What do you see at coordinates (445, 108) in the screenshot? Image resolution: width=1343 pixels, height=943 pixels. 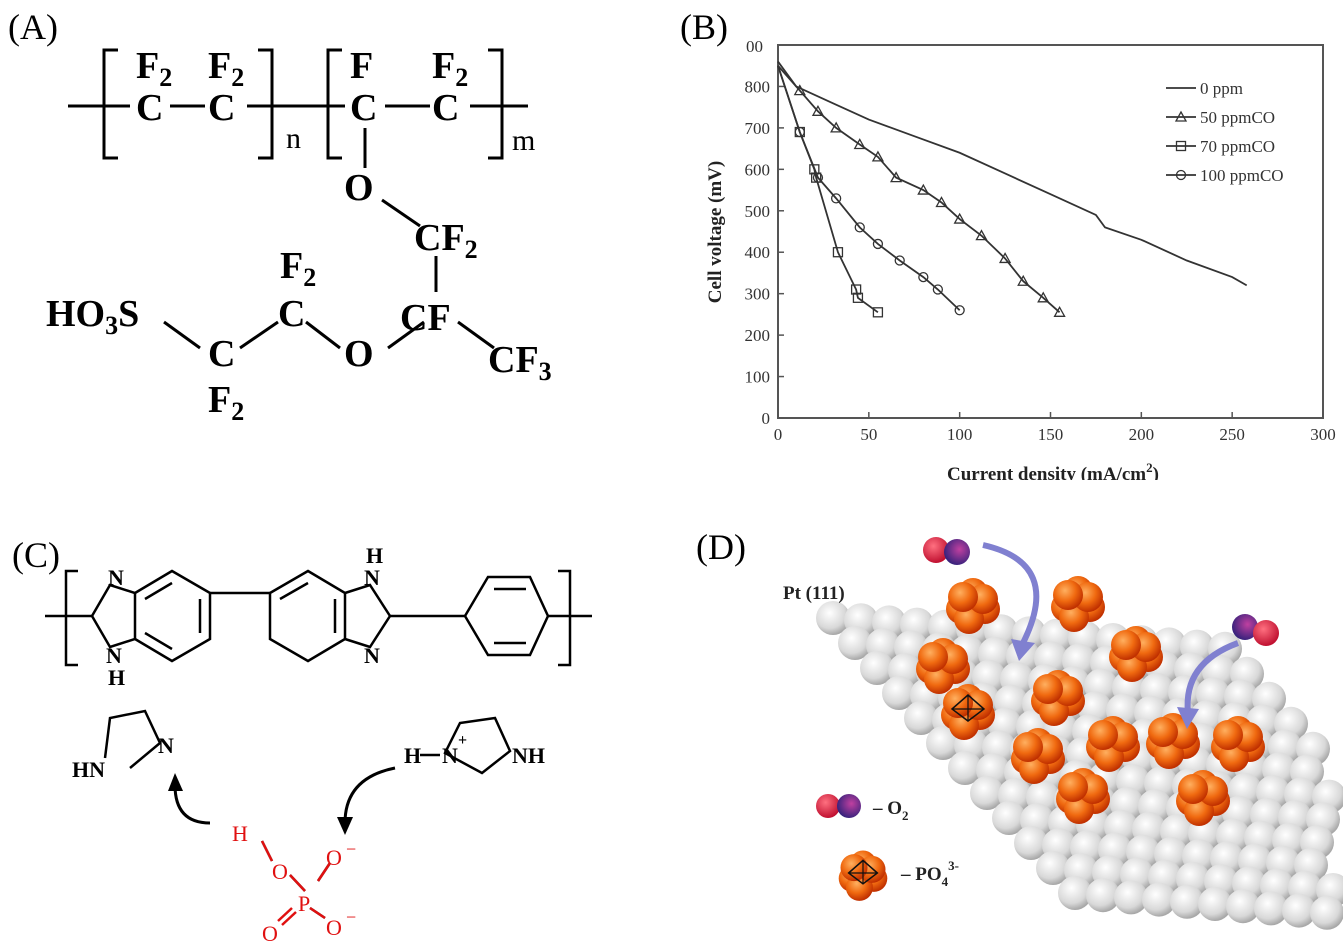 I see `atom-c-4: C` at bounding box center [445, 108].